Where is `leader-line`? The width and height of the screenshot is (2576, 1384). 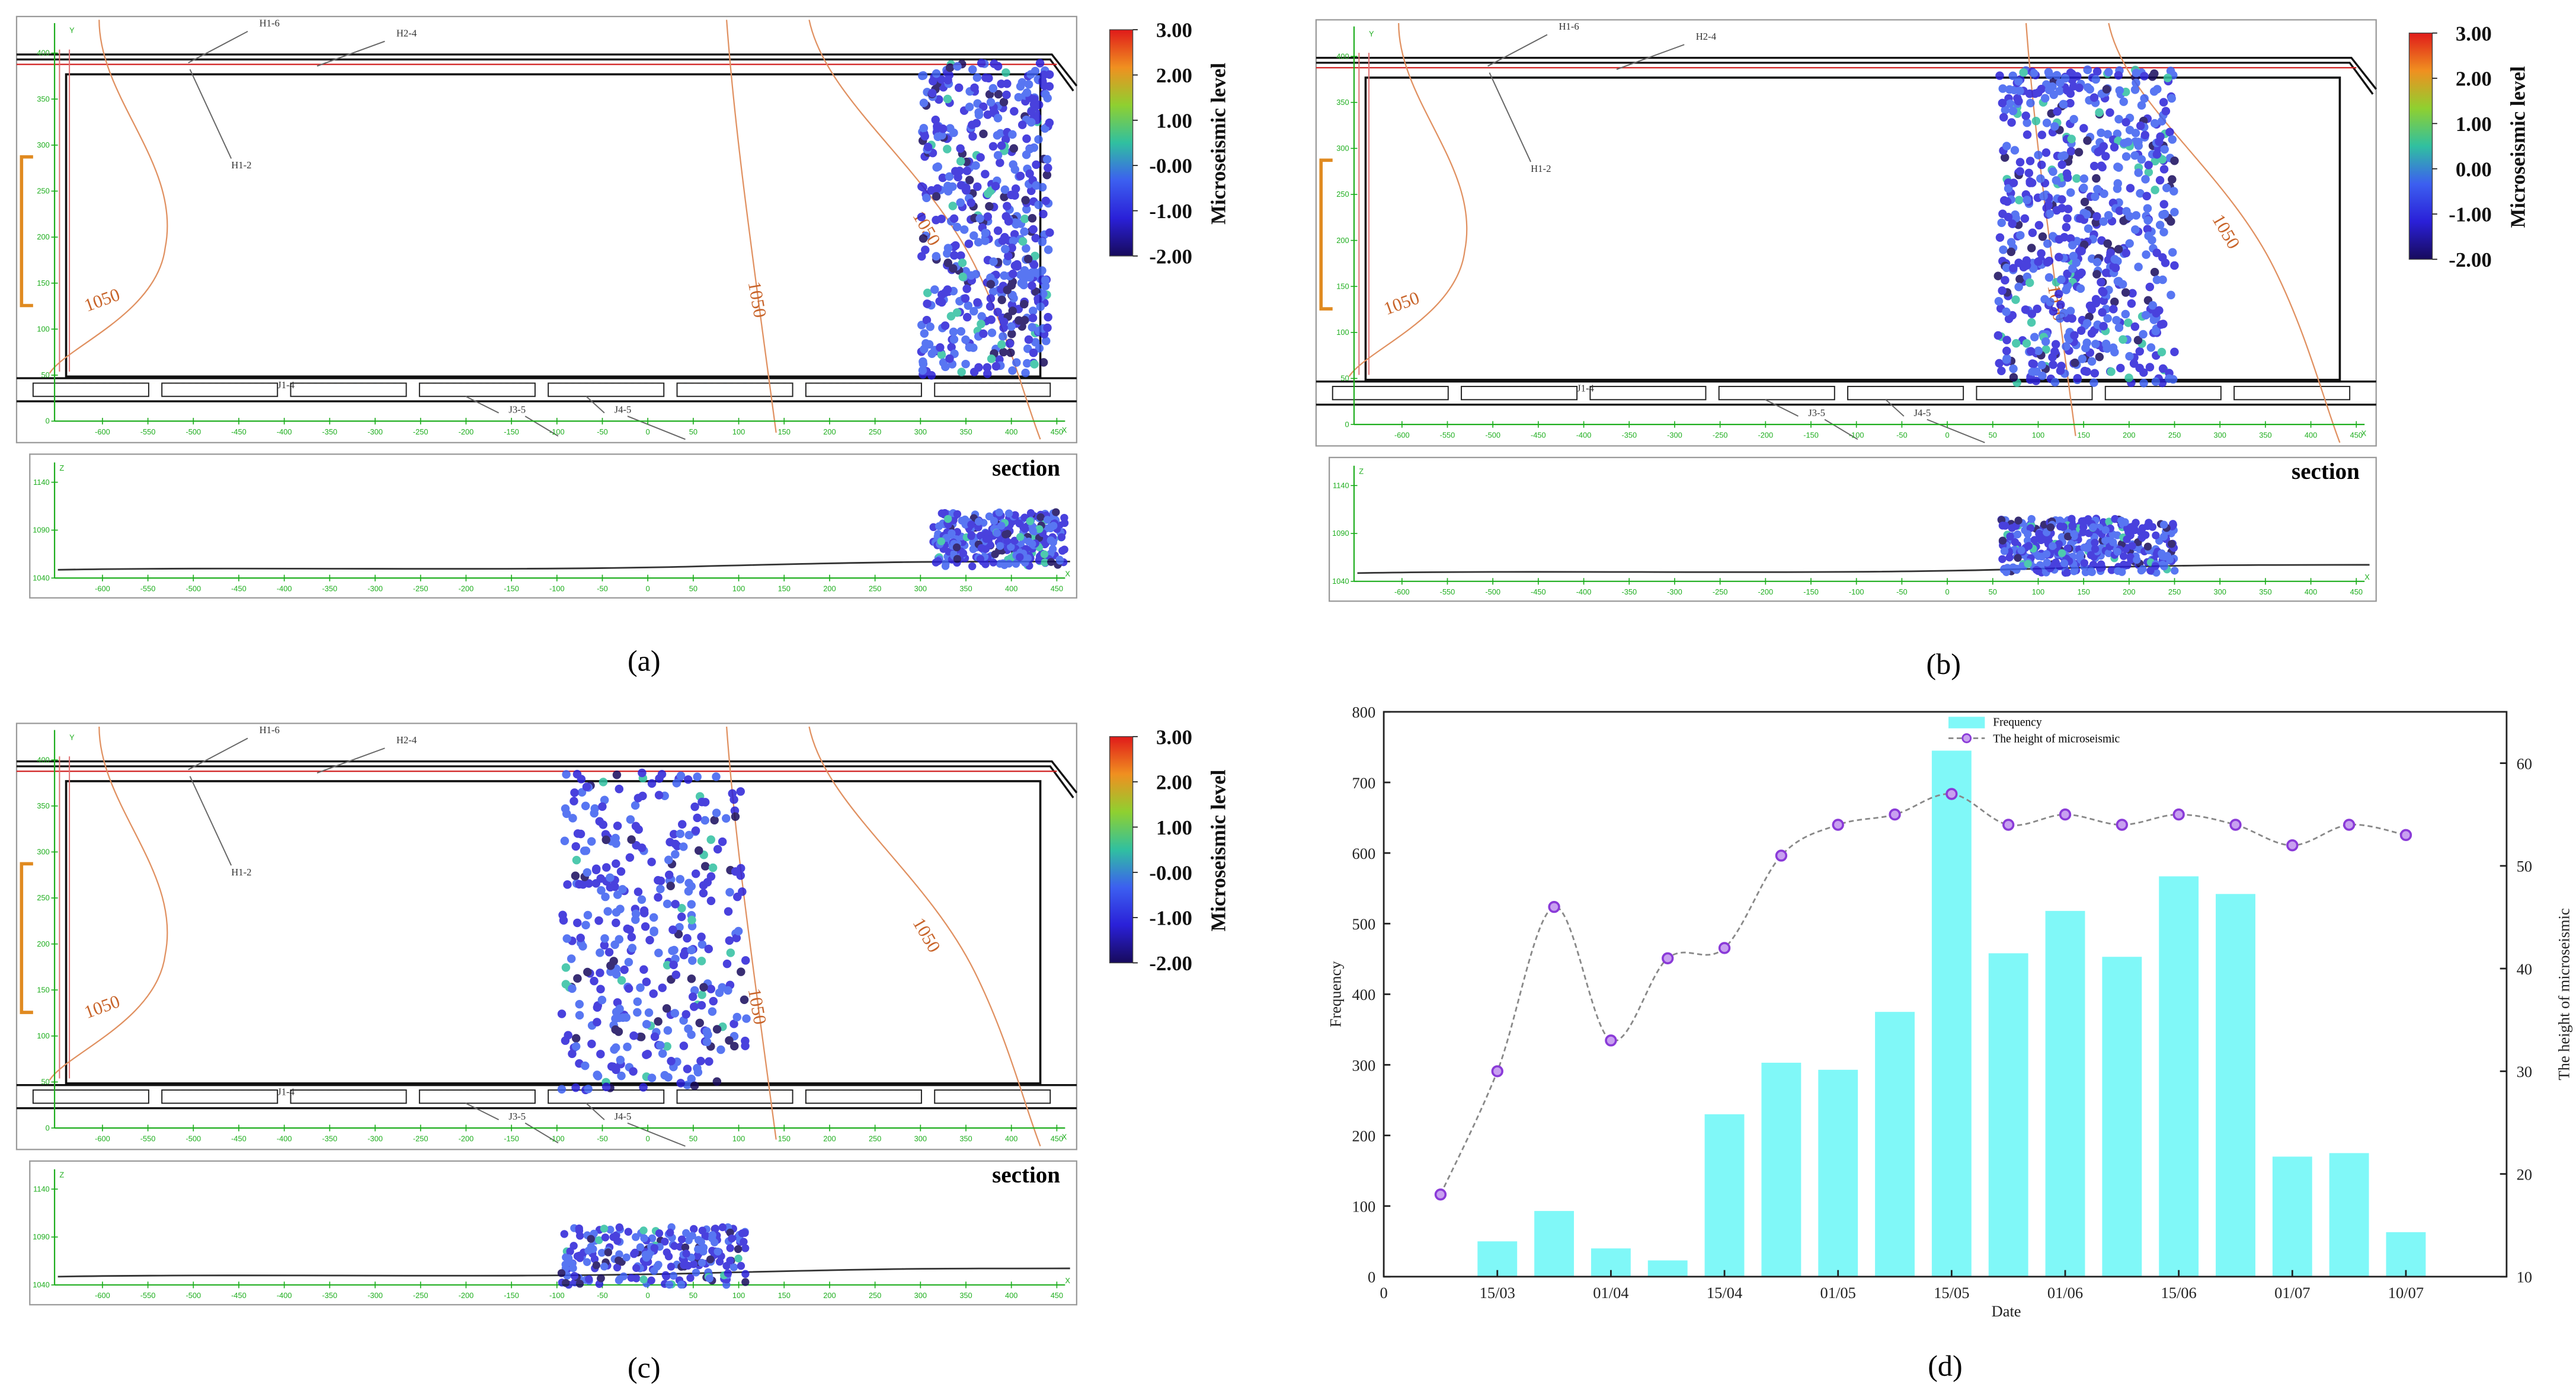
leader-line is located at coordinates (210, 821).